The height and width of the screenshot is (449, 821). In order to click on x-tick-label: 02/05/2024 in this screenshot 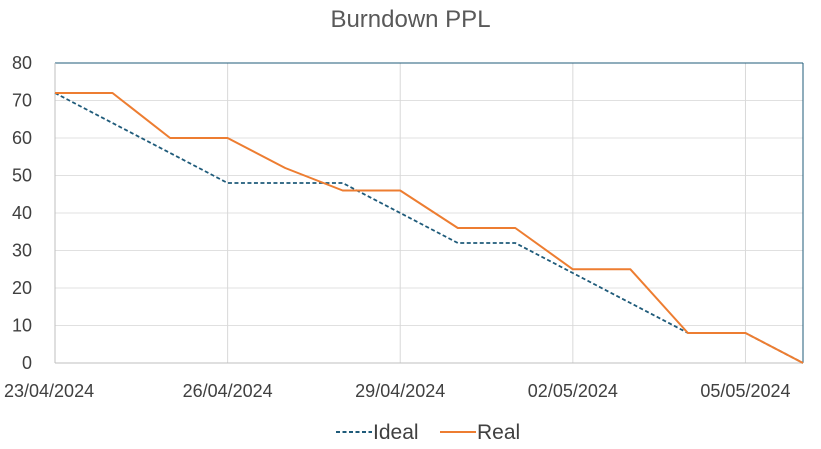, I will do `click(573, 391)`.